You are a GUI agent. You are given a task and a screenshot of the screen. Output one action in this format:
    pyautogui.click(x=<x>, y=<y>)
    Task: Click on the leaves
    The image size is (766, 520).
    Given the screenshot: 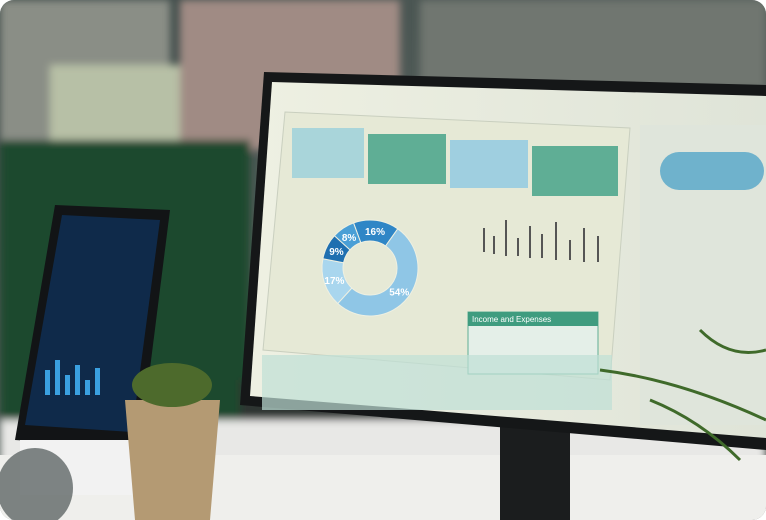 What is the action you would take?
    pyautogui.click(x=682, y=395)
    